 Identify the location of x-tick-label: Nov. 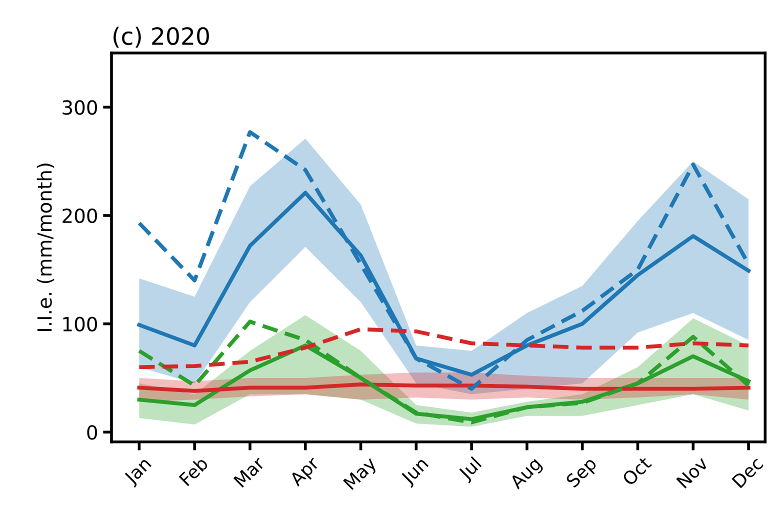
(692, 472).